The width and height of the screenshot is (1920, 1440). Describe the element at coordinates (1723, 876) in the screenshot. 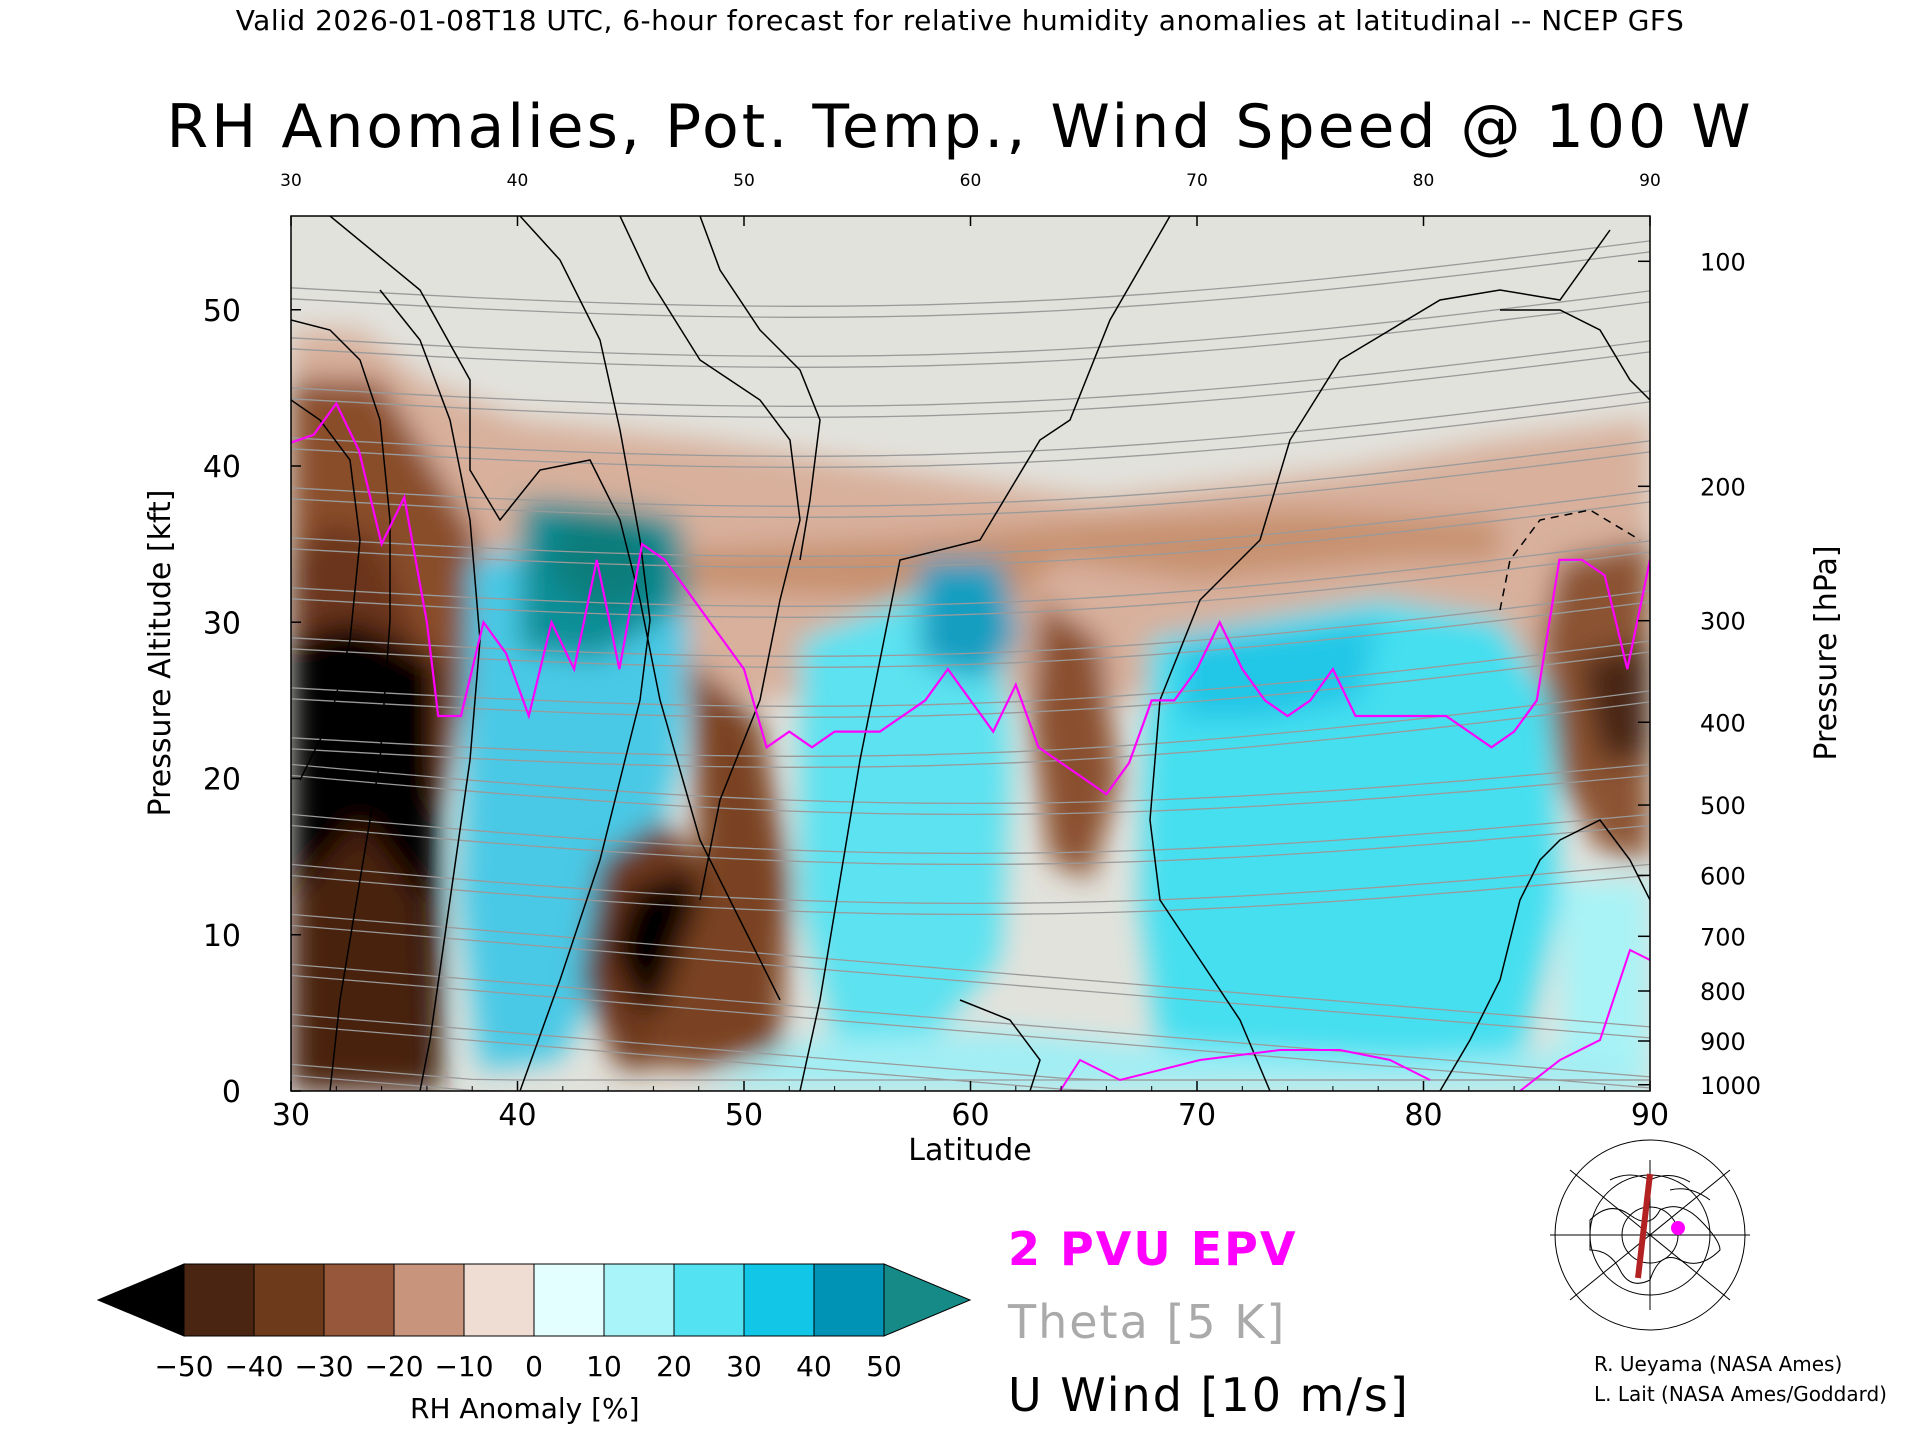

I see `pressure-tick-label: 600` at that location.